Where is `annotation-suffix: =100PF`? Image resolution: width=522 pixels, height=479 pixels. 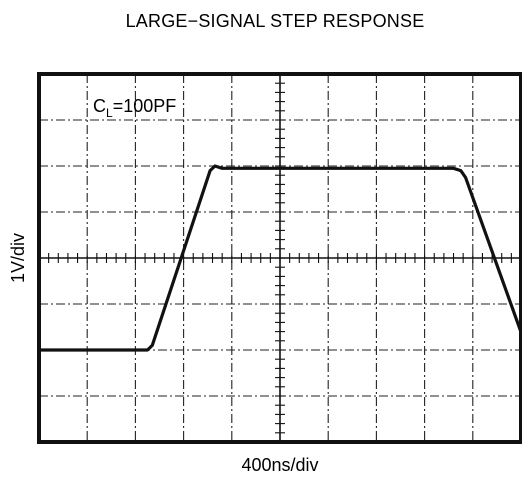
annotation-suffix: =100PF is located at coordinates (145, 106).